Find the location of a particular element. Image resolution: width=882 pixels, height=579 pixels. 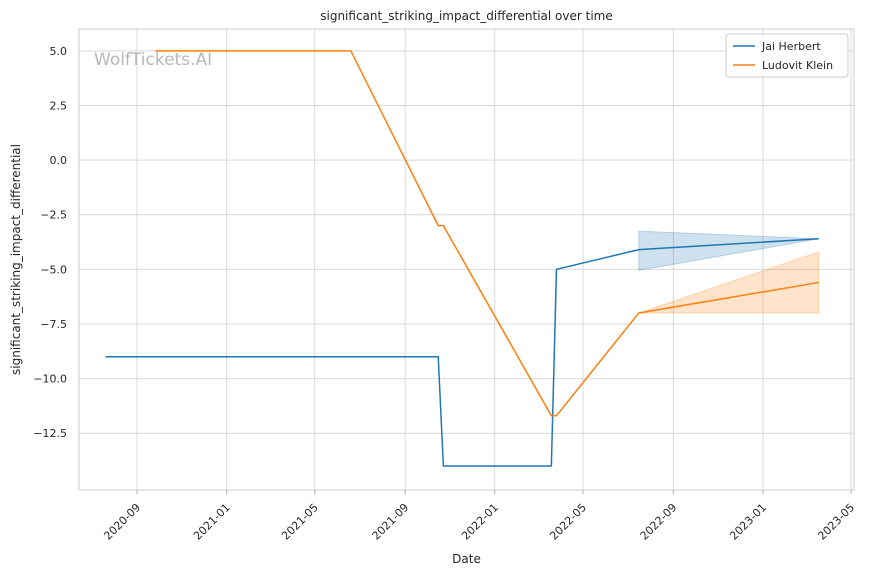

y-tick-label: −7.5 is located at coordinates (53, 324).